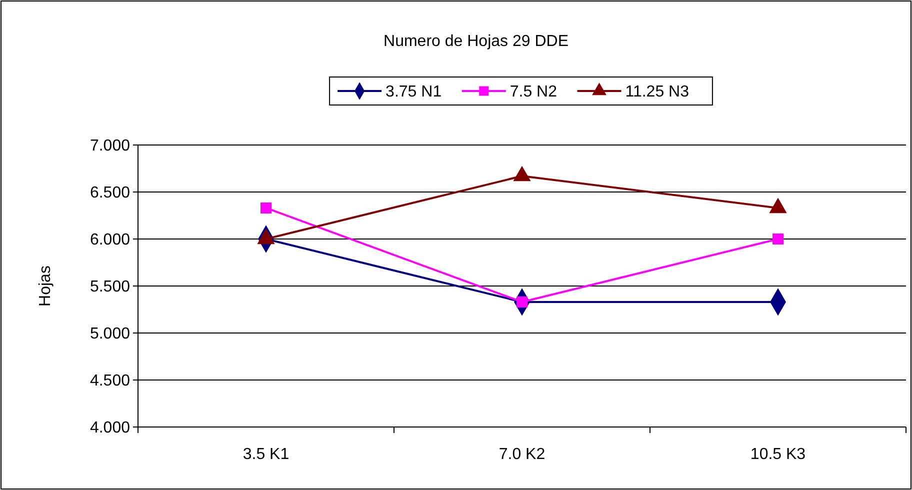  What do you see at coordinates (110, 381) in the screenshot?
I see `y-tick-label: 4.500` at bounding box center [110, 381].